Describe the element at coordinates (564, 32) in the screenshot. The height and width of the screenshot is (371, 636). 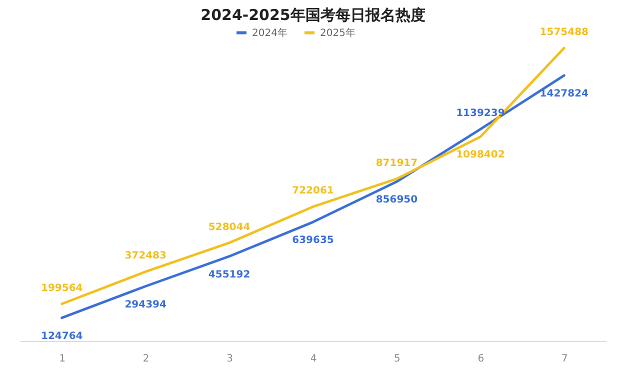
I see `data-label: 1575488` at that location.